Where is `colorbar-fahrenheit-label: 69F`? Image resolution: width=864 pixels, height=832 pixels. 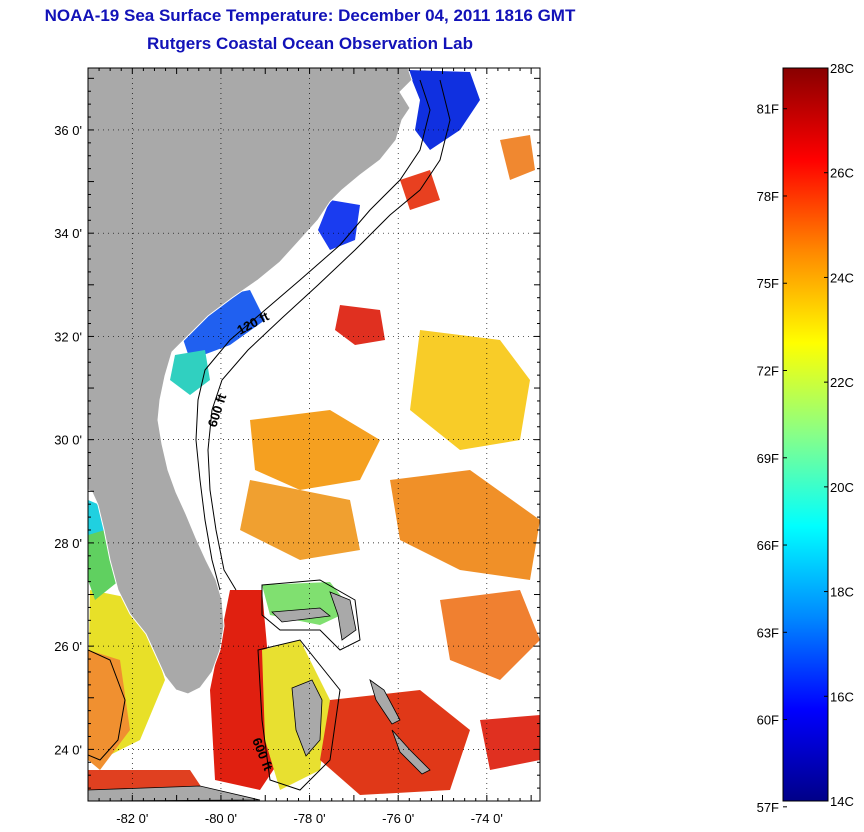
colorbar-fahrenheit-label: 69F is located at coordinates (768, 458).